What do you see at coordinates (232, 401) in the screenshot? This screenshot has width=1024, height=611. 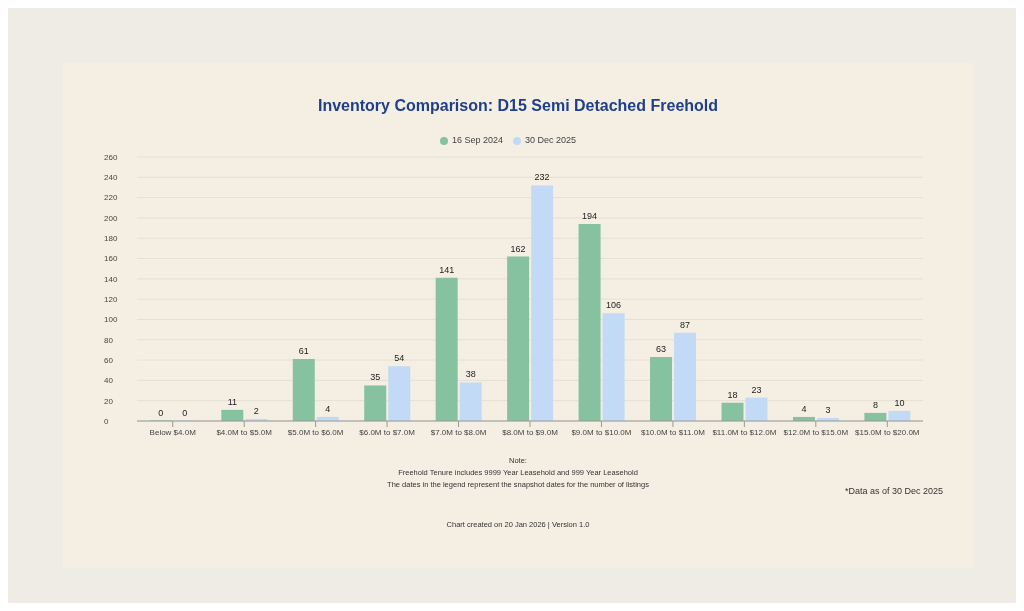 I see `data-label: 11` at bounding box center [232, 401].